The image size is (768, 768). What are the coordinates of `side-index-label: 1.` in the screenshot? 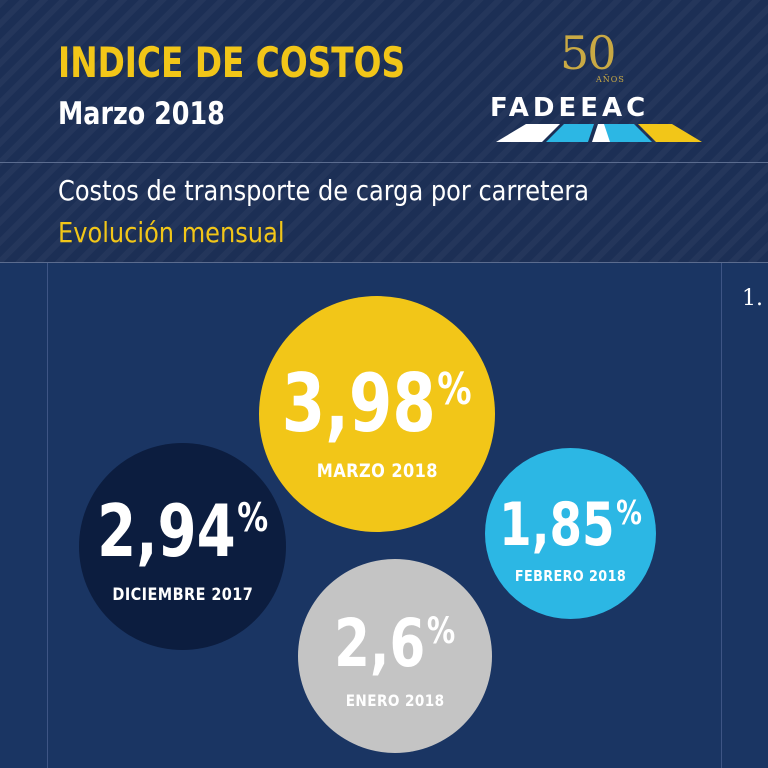 It's located at (752, 298).